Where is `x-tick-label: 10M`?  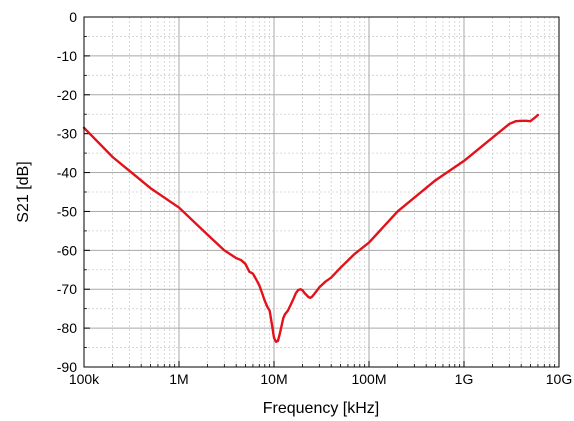
x-tick-label: 10M is located at coordinates (273, 379).